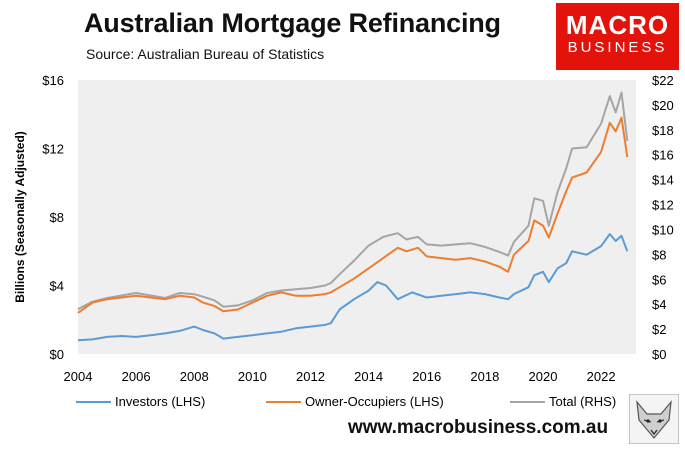 Image resolution: width=685 pixels, height=451 pixels. I want to click on x-tick-label: 2022, so click(601, 376).